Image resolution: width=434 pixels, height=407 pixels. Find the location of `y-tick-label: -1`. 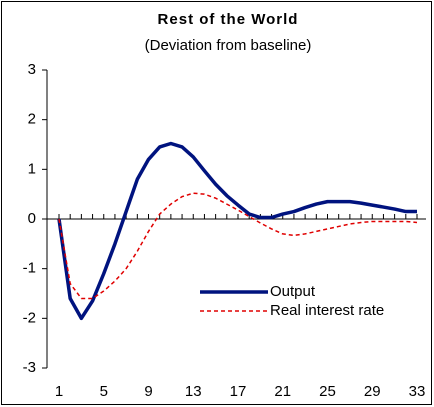

y-tick-label: -1 is located at coordinates (29, 268).